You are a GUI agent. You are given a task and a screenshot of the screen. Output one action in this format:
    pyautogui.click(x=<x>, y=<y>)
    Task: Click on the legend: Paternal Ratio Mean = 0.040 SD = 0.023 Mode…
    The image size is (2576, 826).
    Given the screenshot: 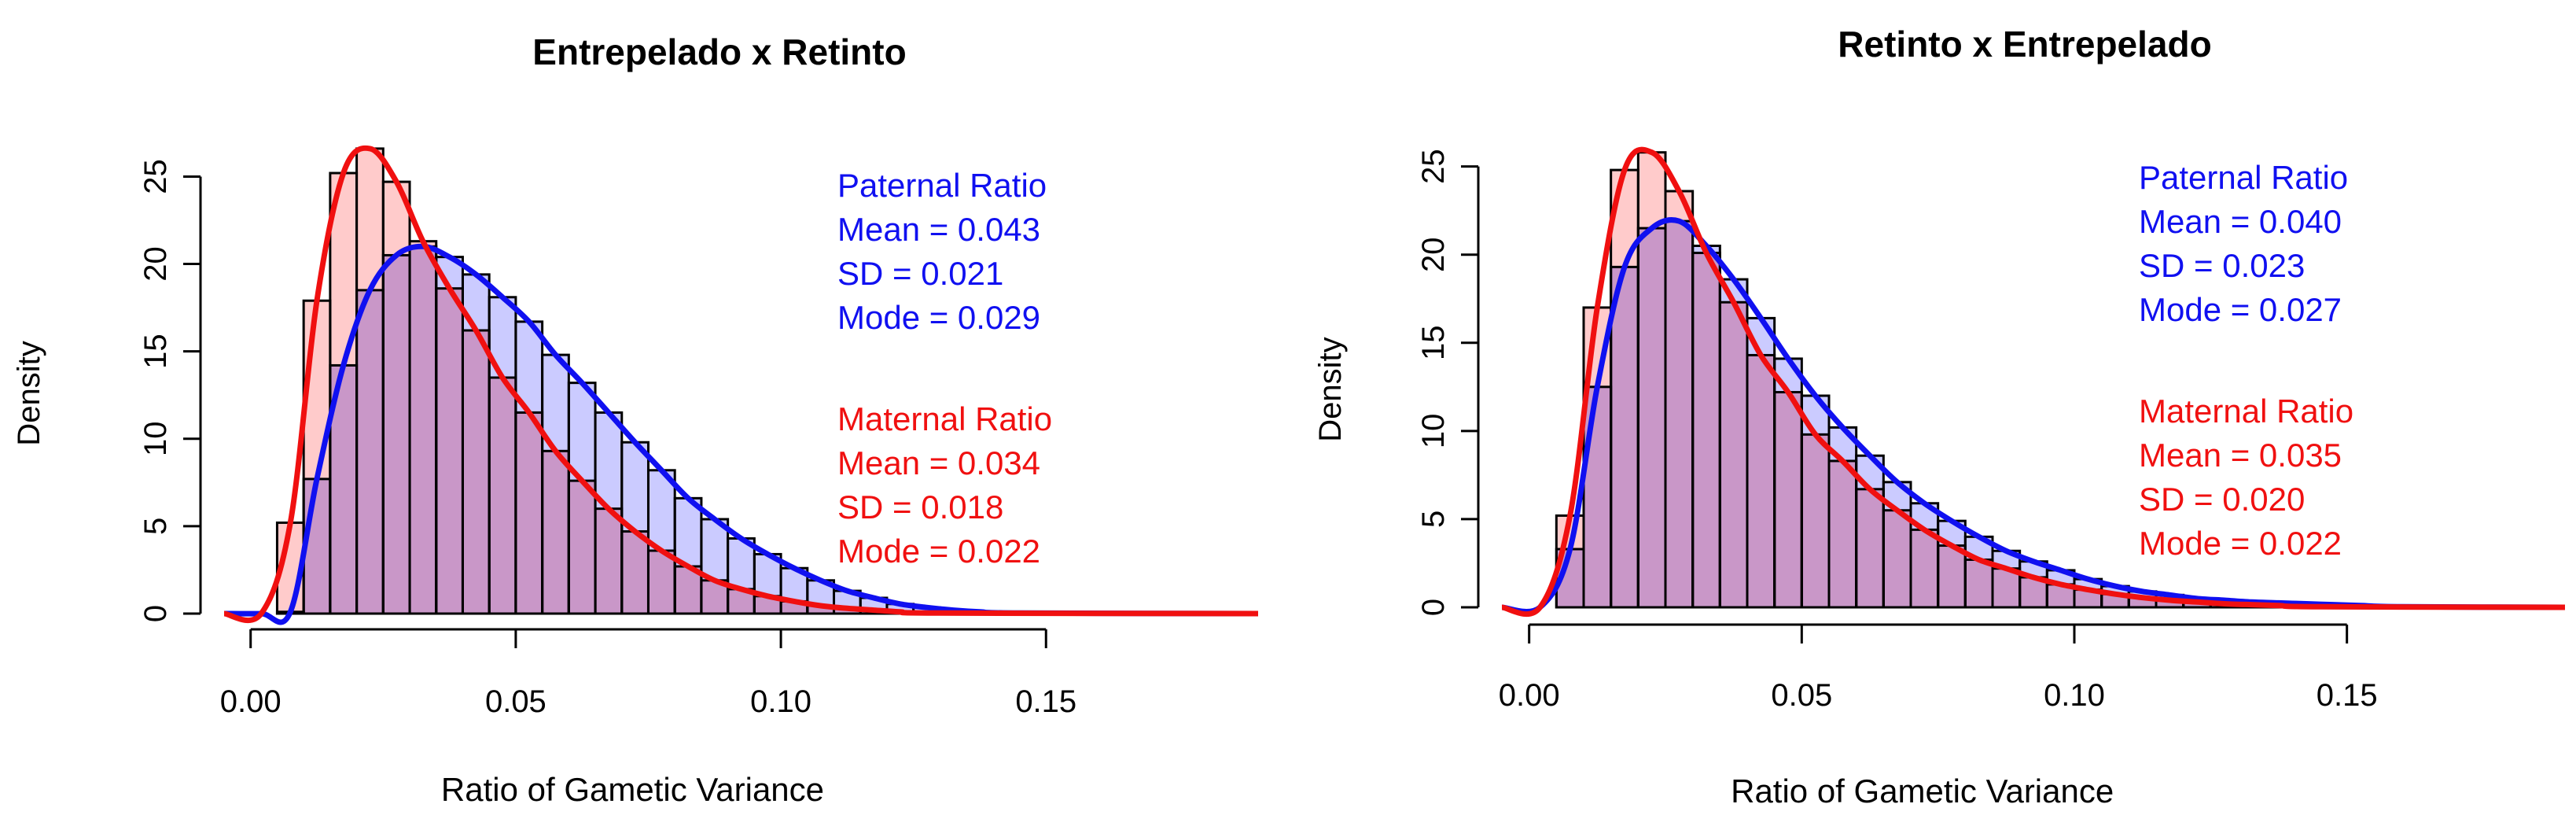 What is the action you would take?
    pyautogui.click(x=2246, y=360)
    